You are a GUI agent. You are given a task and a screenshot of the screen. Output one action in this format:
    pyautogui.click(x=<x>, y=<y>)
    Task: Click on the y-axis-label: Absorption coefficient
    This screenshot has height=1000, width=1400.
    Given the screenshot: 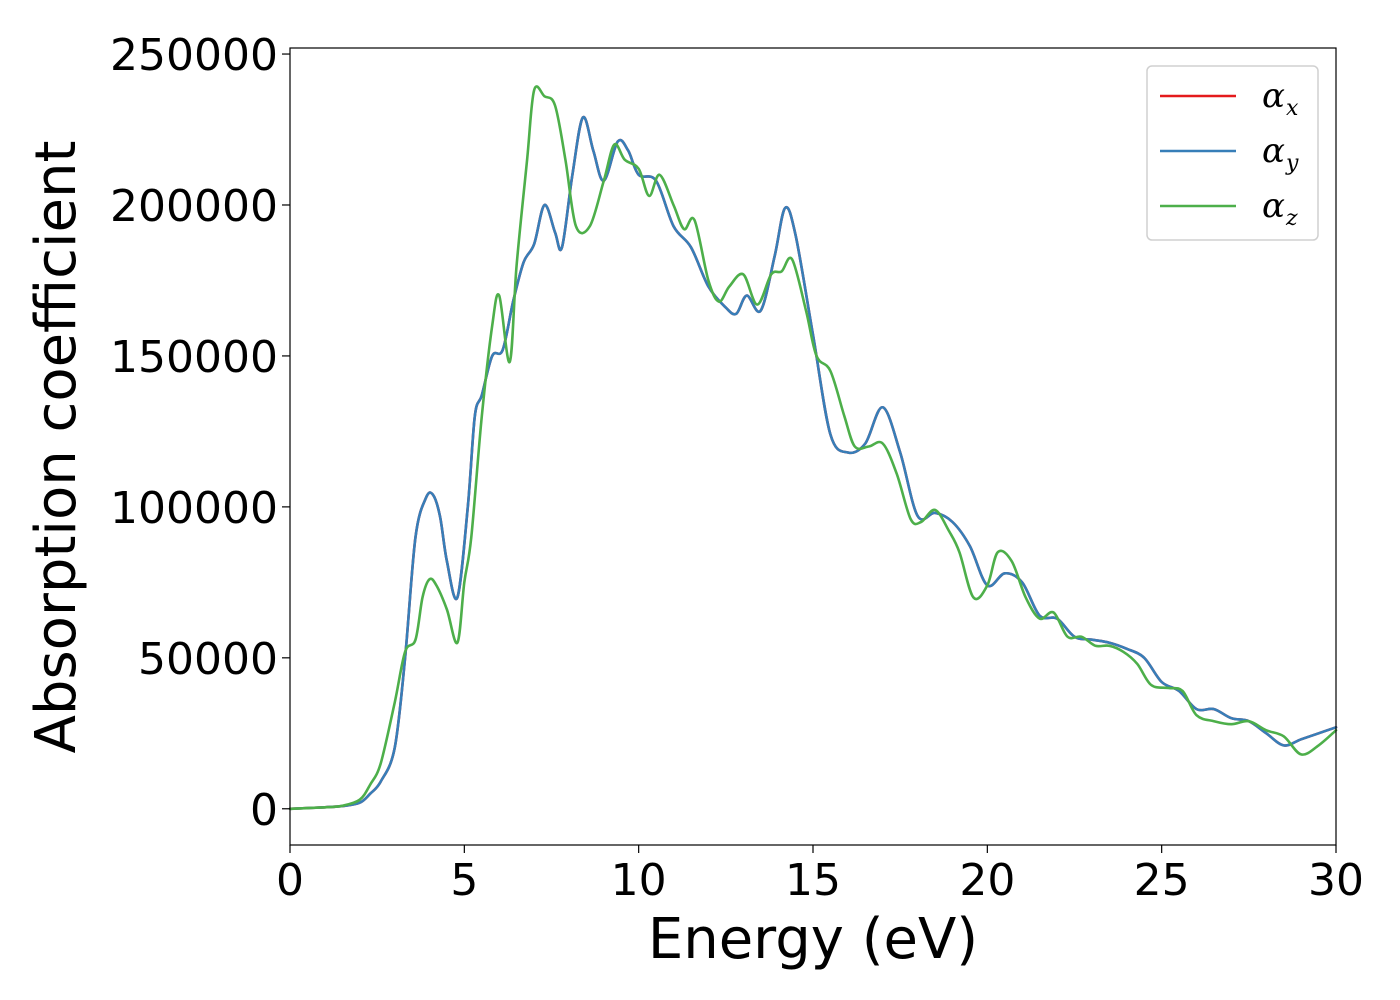 What is the action you would take?
    pyautogui.click(x=56, y=447)
    